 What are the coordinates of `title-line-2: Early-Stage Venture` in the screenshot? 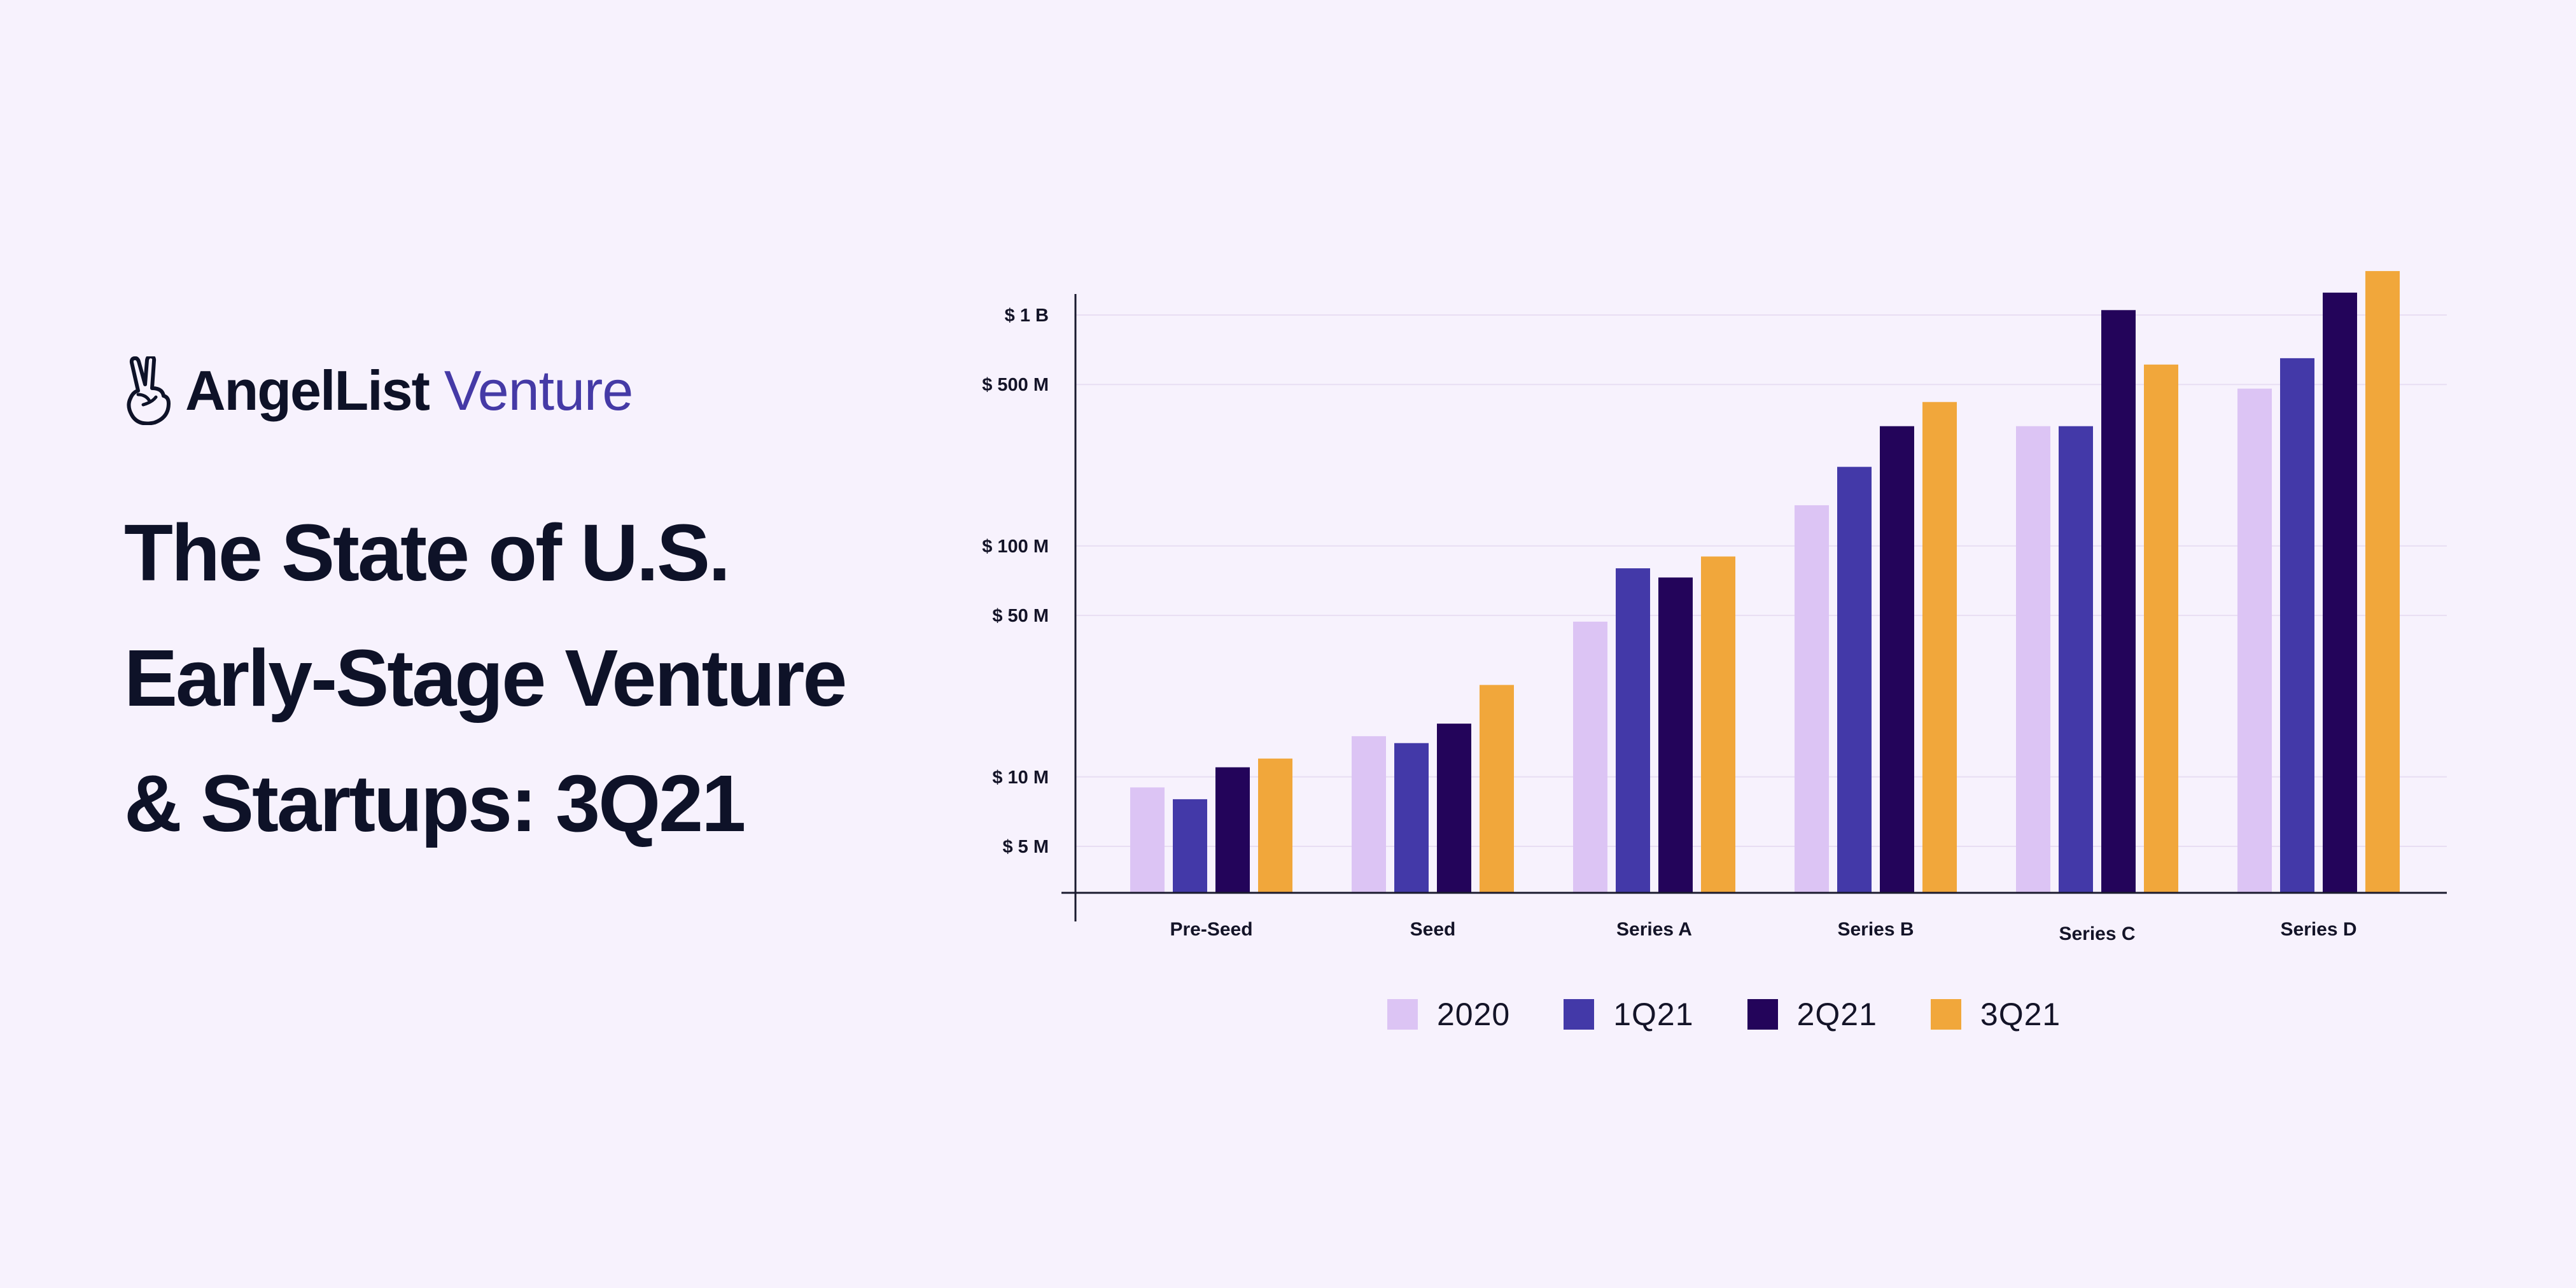 It's located at (485, 678).